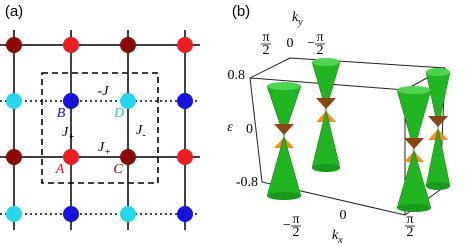 This screenshot has width=474, height=246. What do you see at coordinates (230, 127) in the screenshot?
I see `axis-label: ε` at bounding box center [230, 127].